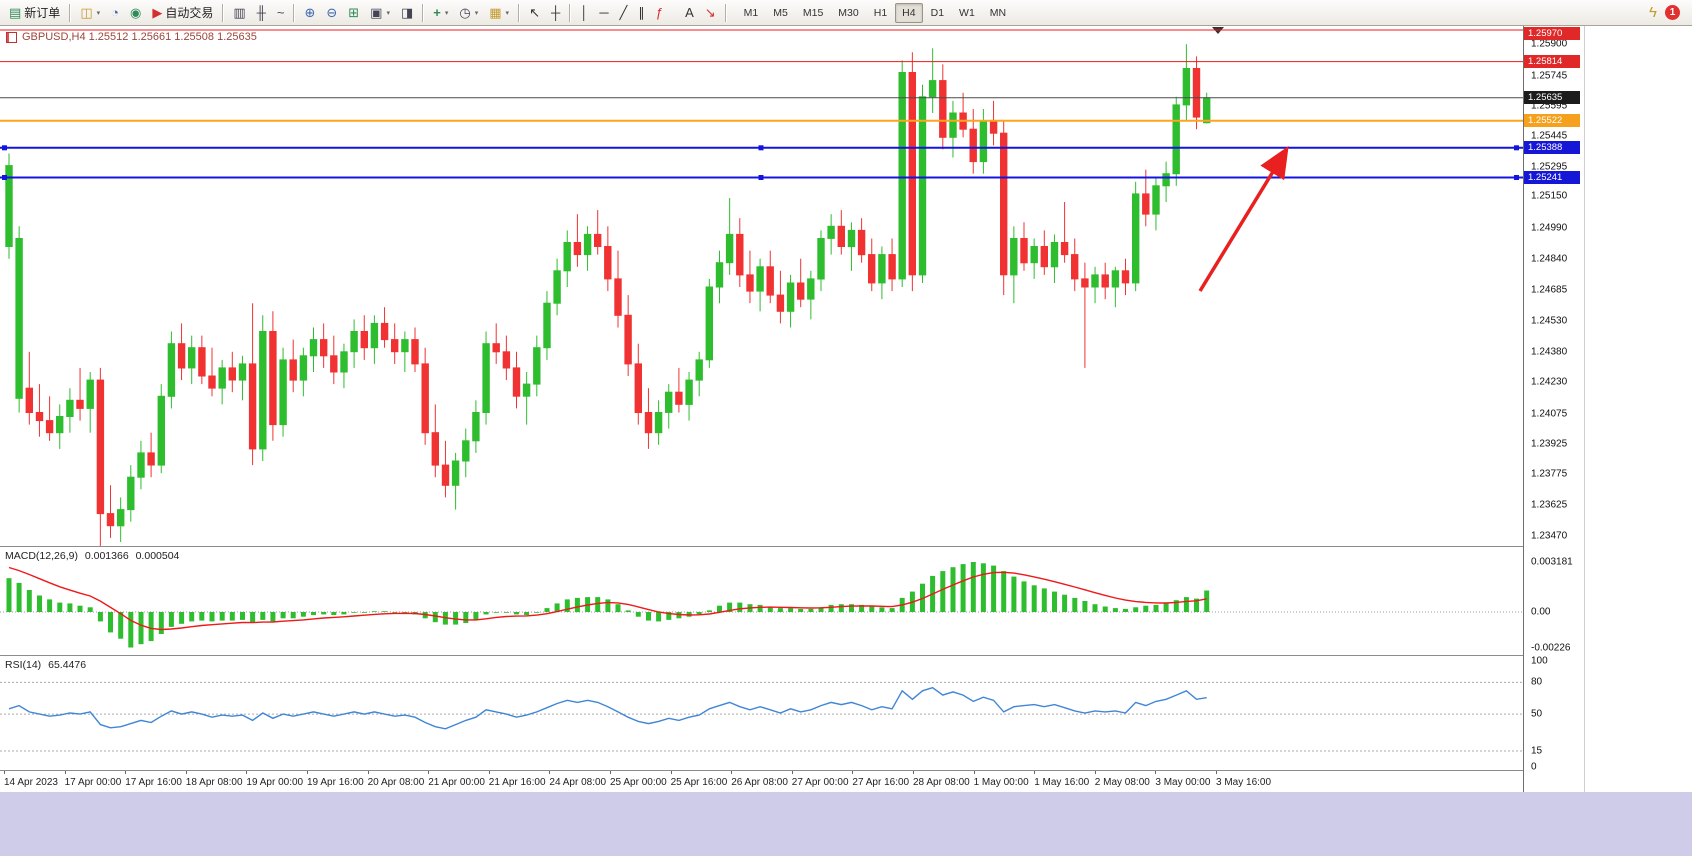 The width and height of the screenshot is (1692, 856). I want to click on new-chart-button: ▣ ▾, so click(380, 13).